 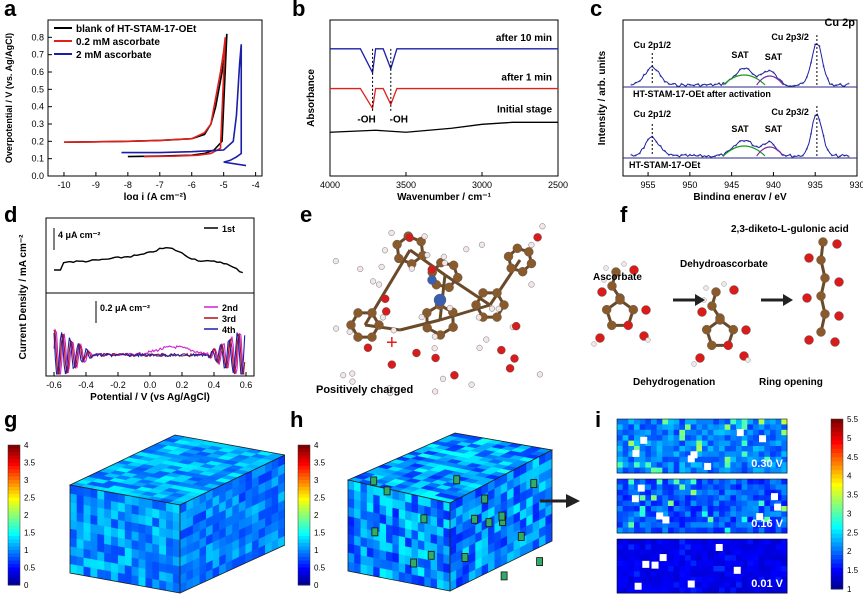 What do you see at coordinates (623, 215) in the screenshot?
I see `panel-letter-f: f` at bounding box center [623, 215].